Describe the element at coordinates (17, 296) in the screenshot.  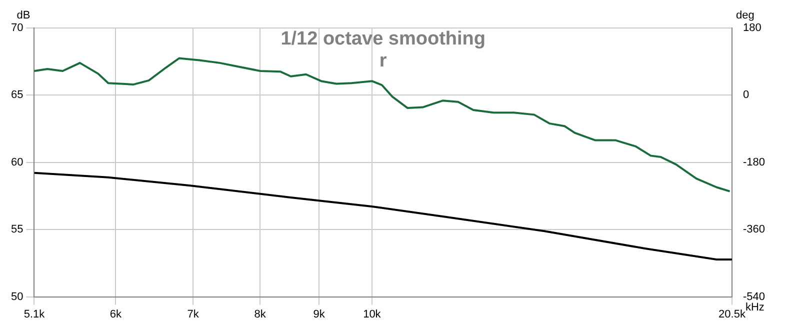
I see `y-tick-label: 50` at that location.